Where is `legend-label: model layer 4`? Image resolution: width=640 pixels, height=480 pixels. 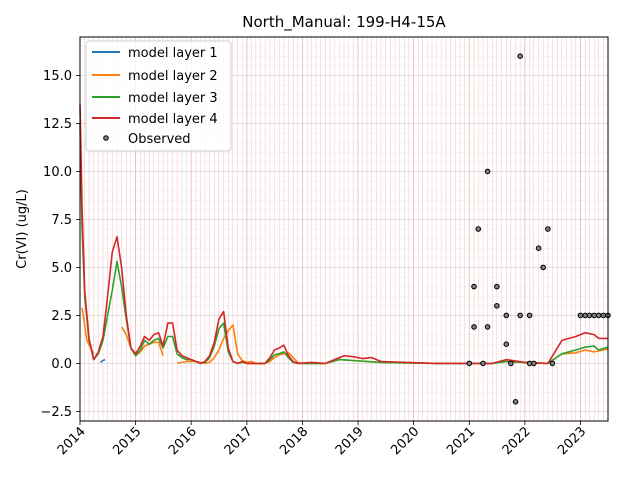
legend-label: model layer 4 is located at coordinates (173, 119).